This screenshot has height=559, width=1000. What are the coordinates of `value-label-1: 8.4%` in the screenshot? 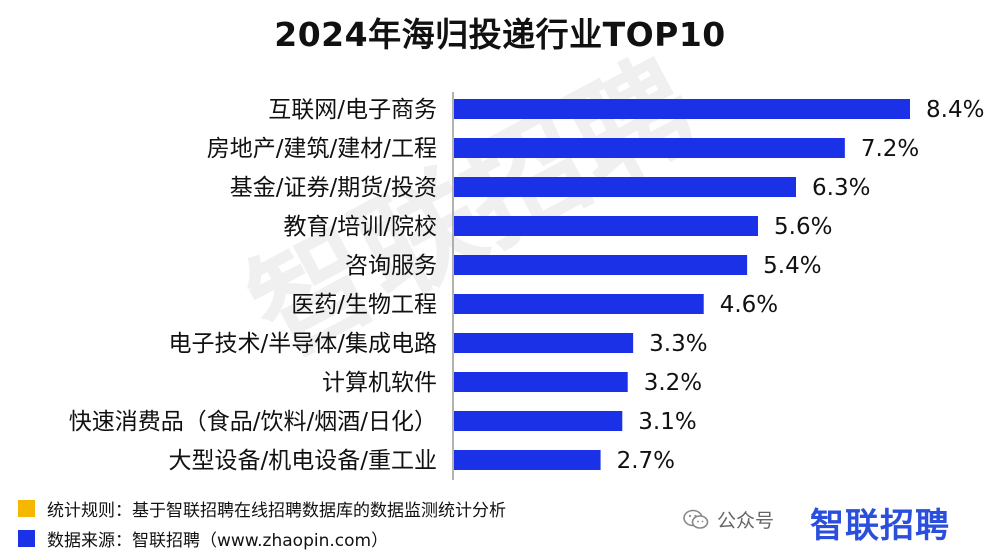 It's located at (955, 110).